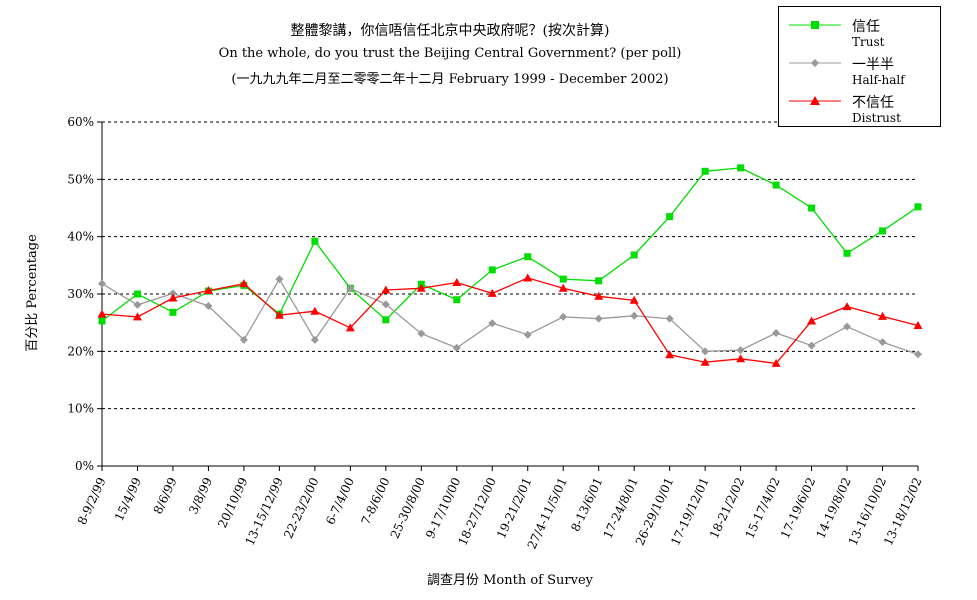 This screenshot has height=600, width=977. What do you see at coordinates (80, 351) in the screenshot?
I see `y-tick-label: 20%` at bounding box center [80, 351].